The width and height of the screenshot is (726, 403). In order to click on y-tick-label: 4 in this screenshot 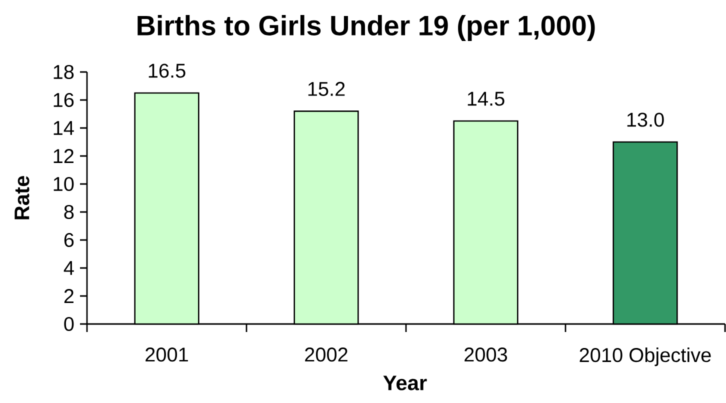, I will do `click(69, 268)`.